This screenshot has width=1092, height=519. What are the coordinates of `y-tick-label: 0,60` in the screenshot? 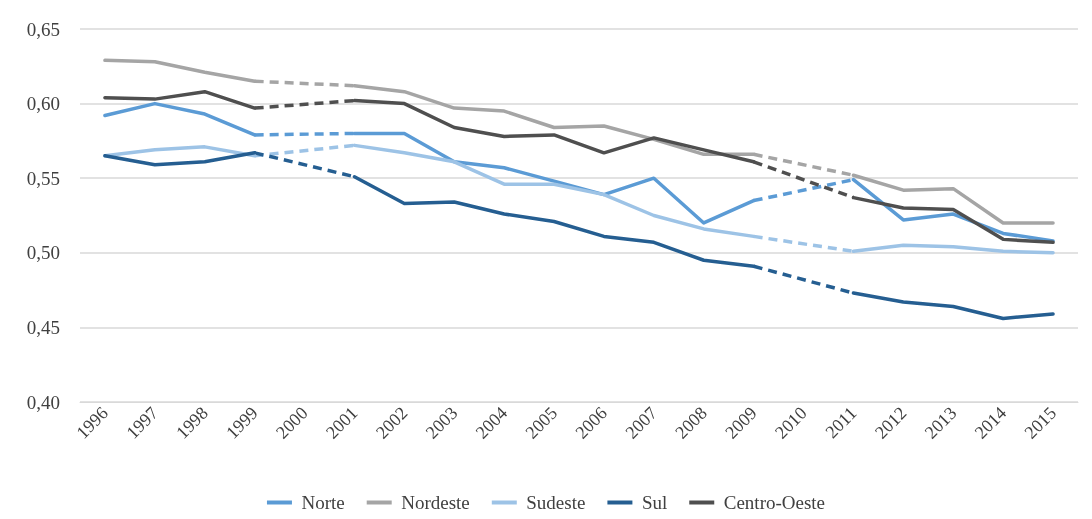 It's located at (43, 104).